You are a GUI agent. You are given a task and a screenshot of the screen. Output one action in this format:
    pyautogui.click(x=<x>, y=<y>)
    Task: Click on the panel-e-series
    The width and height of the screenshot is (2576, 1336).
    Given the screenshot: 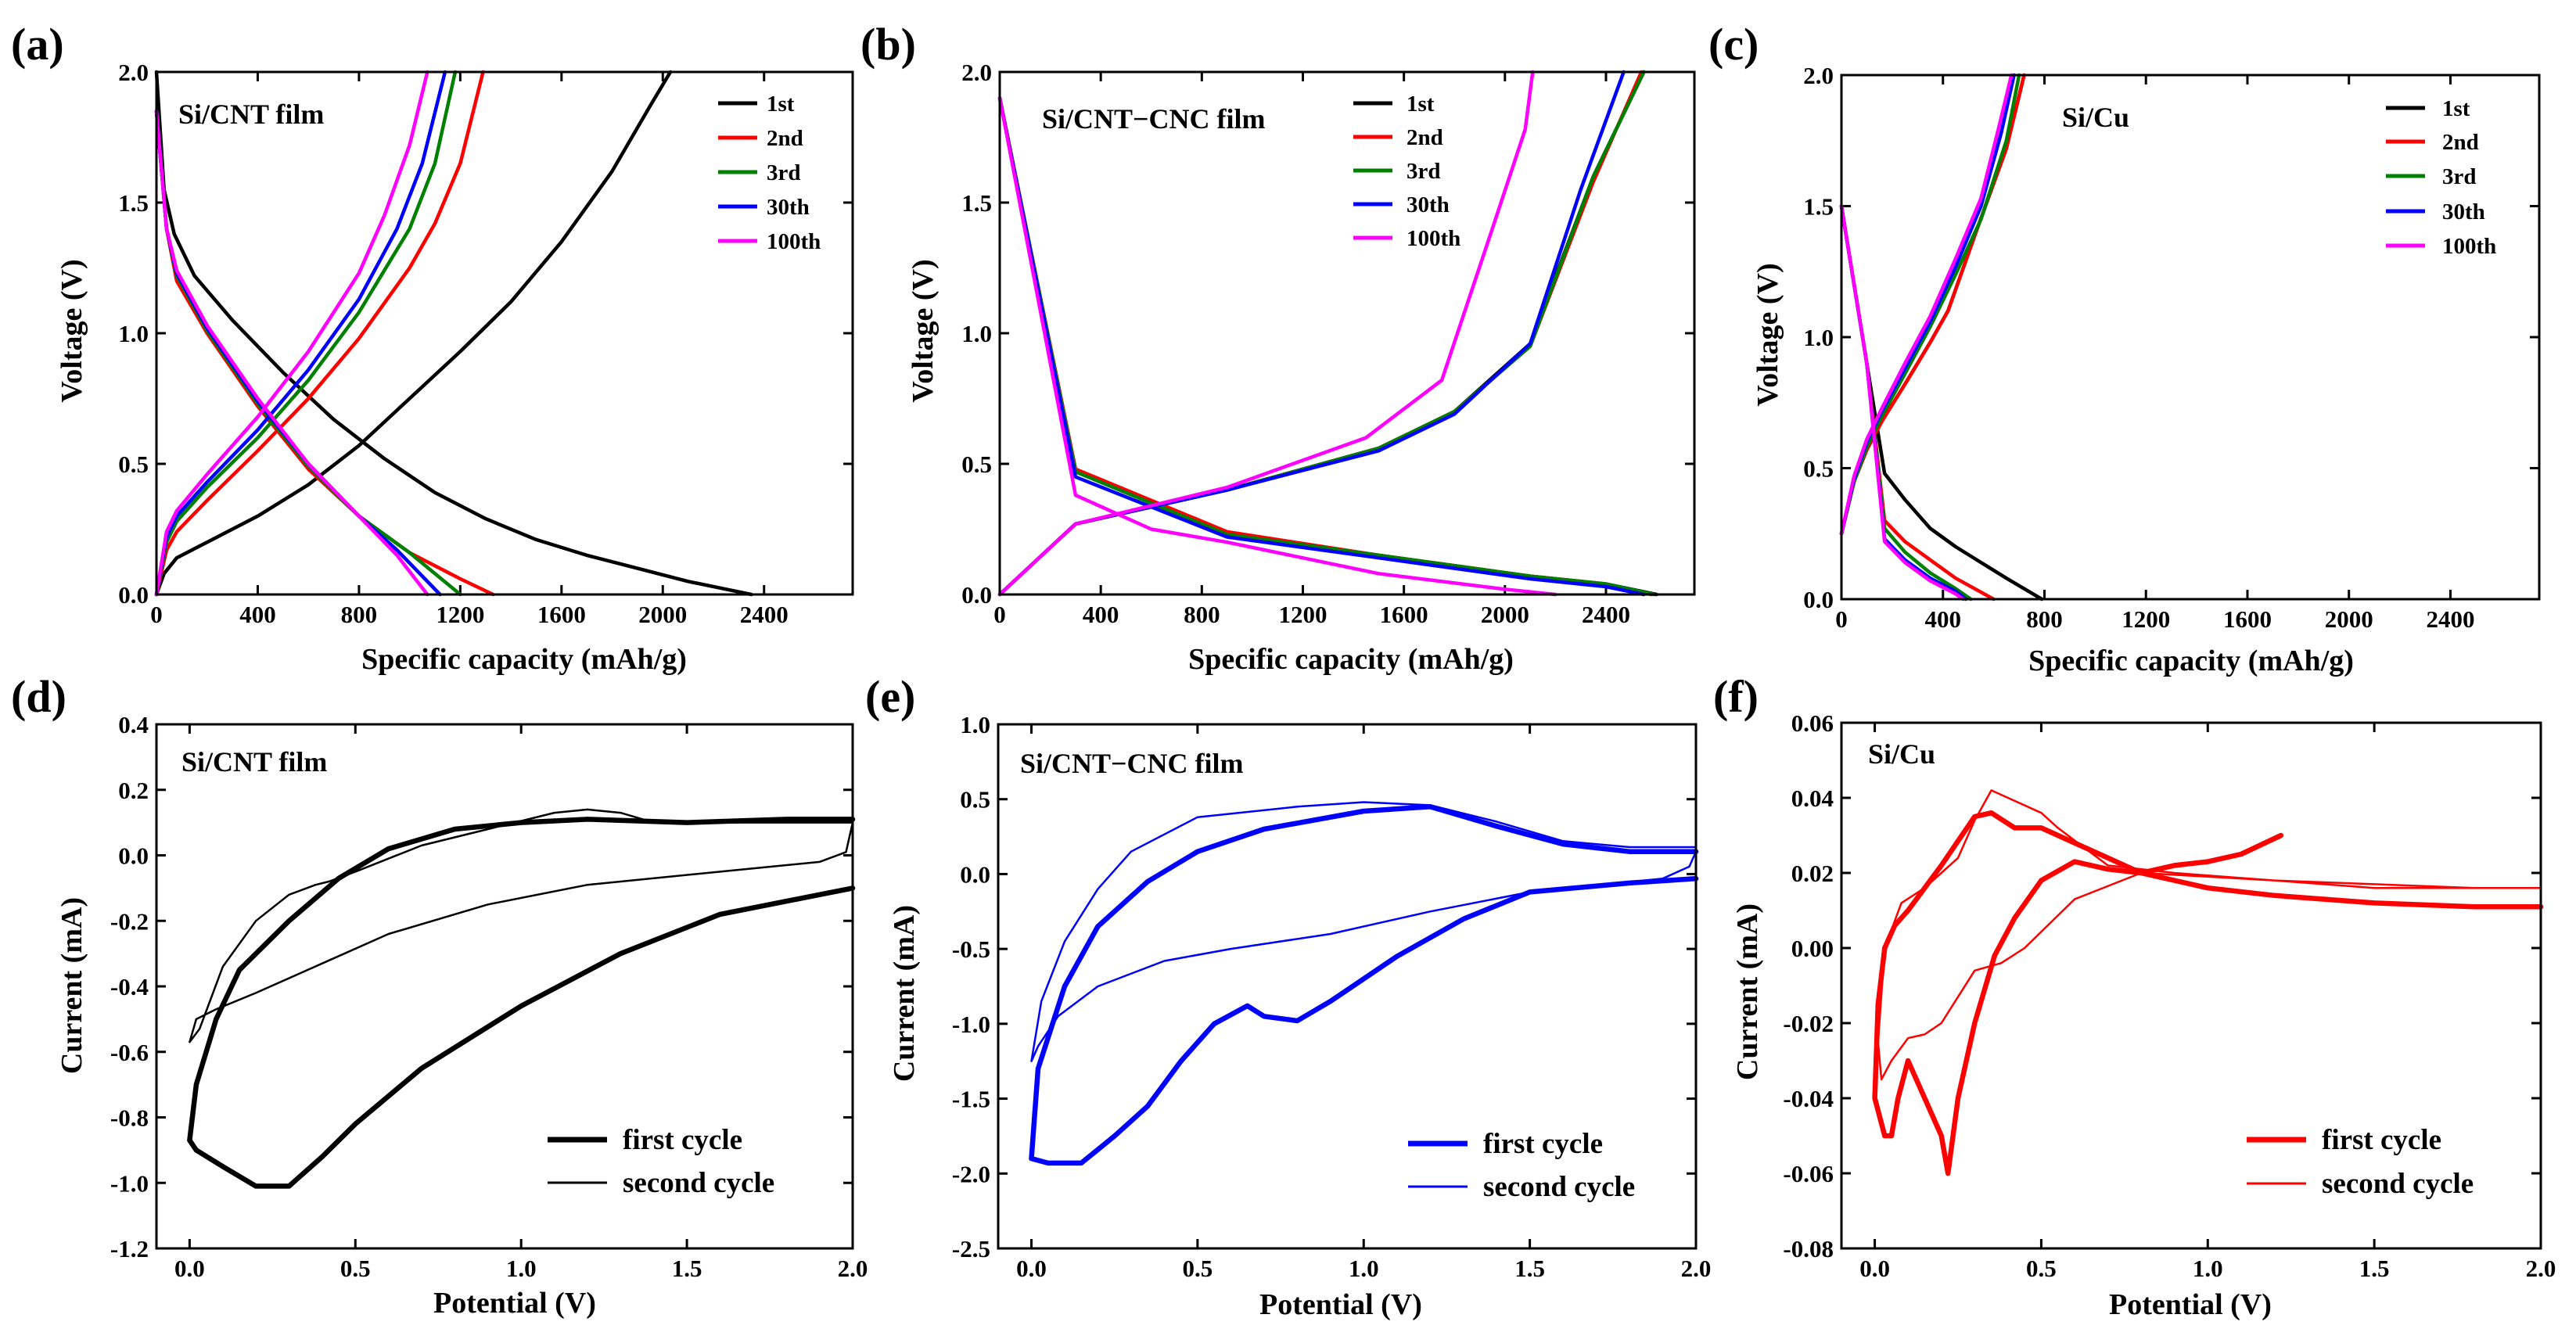 What is the action you would take?
    pyautogui.click(x=1364, y=983)
    